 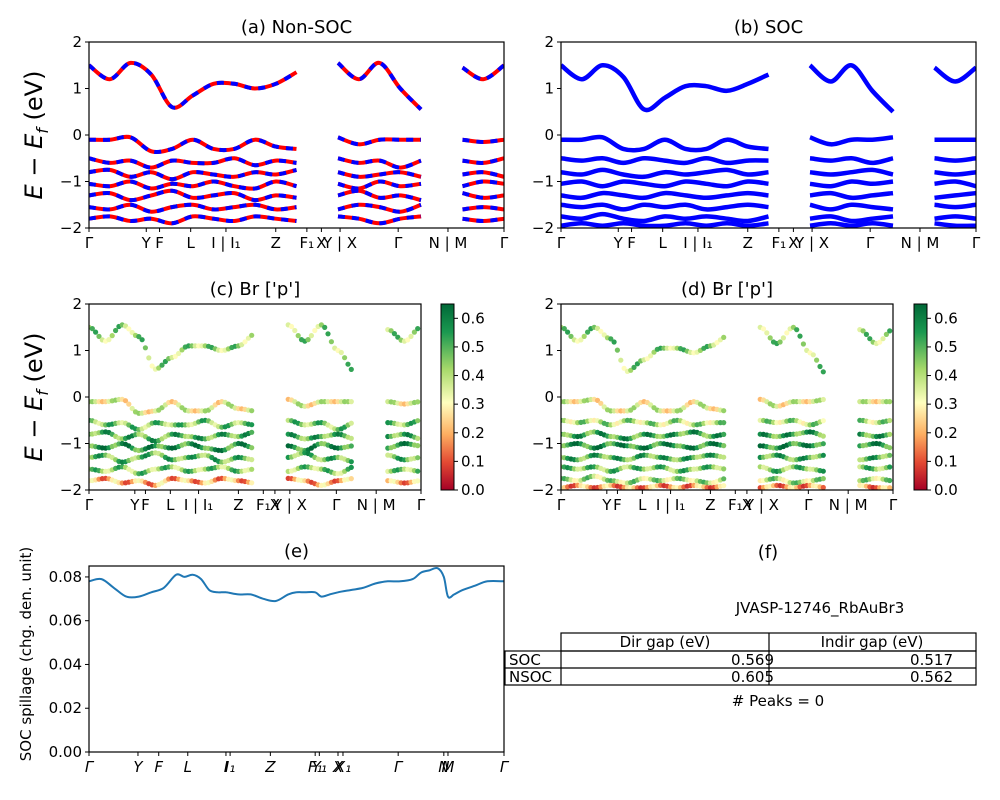 What do you see at coordinates (473, 461) in the screenshot?
I see `colorbar-tick-label: 0.1` at bounding box center [473, 461].